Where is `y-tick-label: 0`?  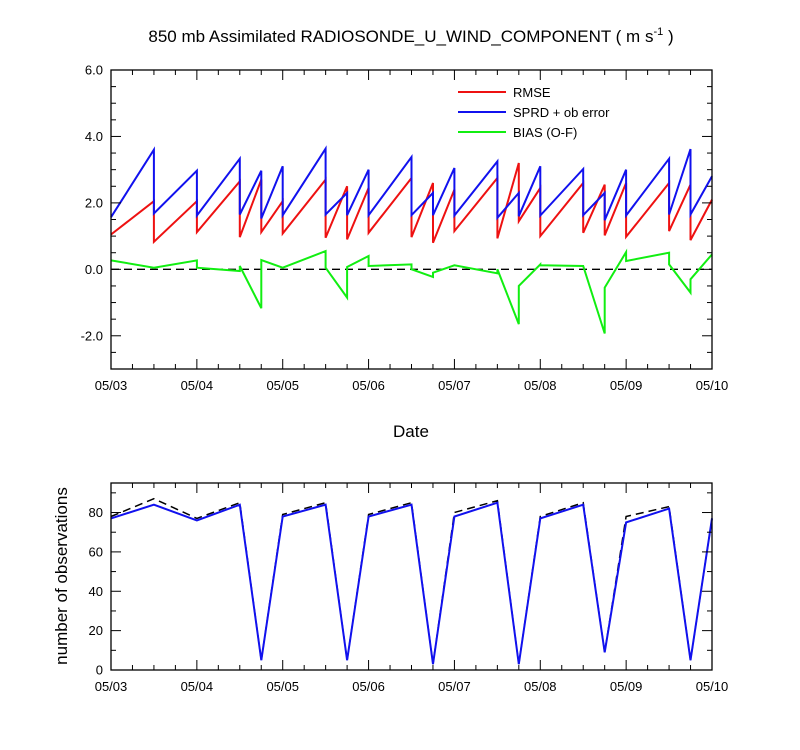 y-tick-label: 0 is located at coordinates (99, 670).